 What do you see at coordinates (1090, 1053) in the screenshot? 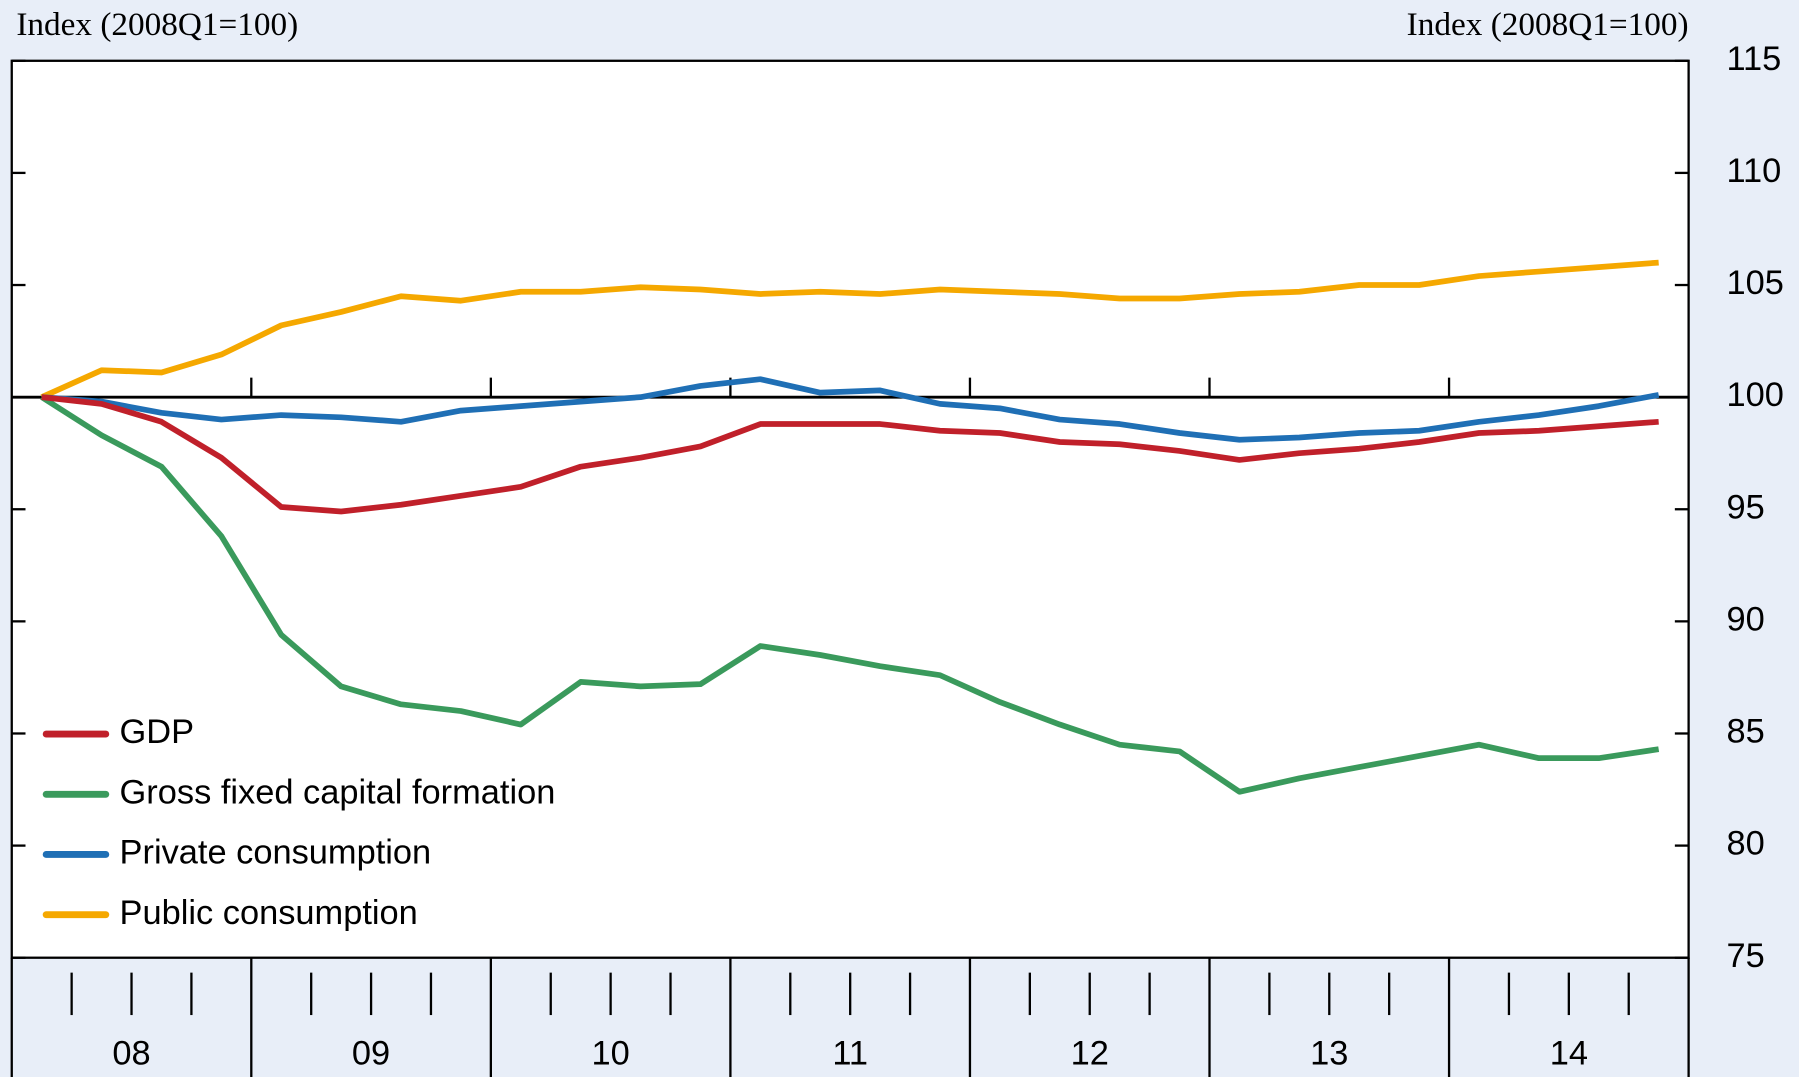
I see `x-tick-label: 12` at bounding box center [1090, 1053].